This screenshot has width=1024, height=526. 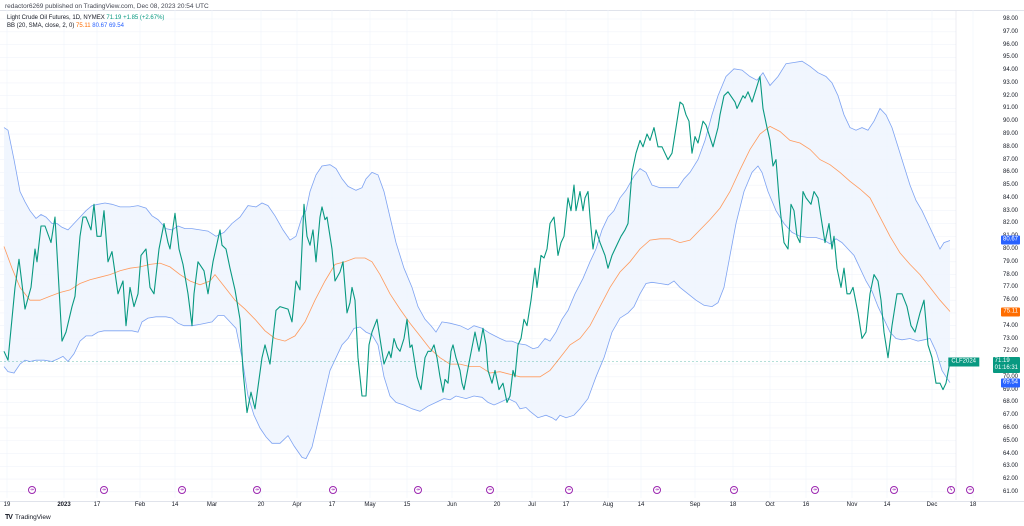 I want to click on bar-countdown: 01:16:31, so click(x=1006, y=367).